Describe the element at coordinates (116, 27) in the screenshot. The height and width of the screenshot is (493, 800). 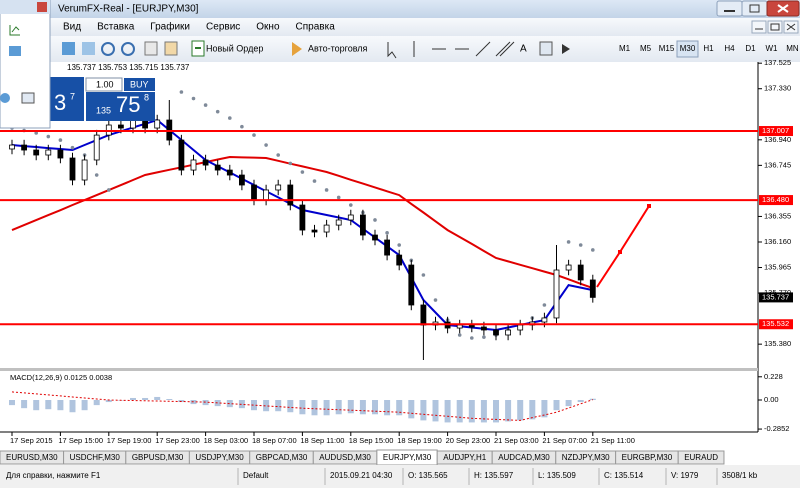
I see `menu-item: Вставка` at that location.